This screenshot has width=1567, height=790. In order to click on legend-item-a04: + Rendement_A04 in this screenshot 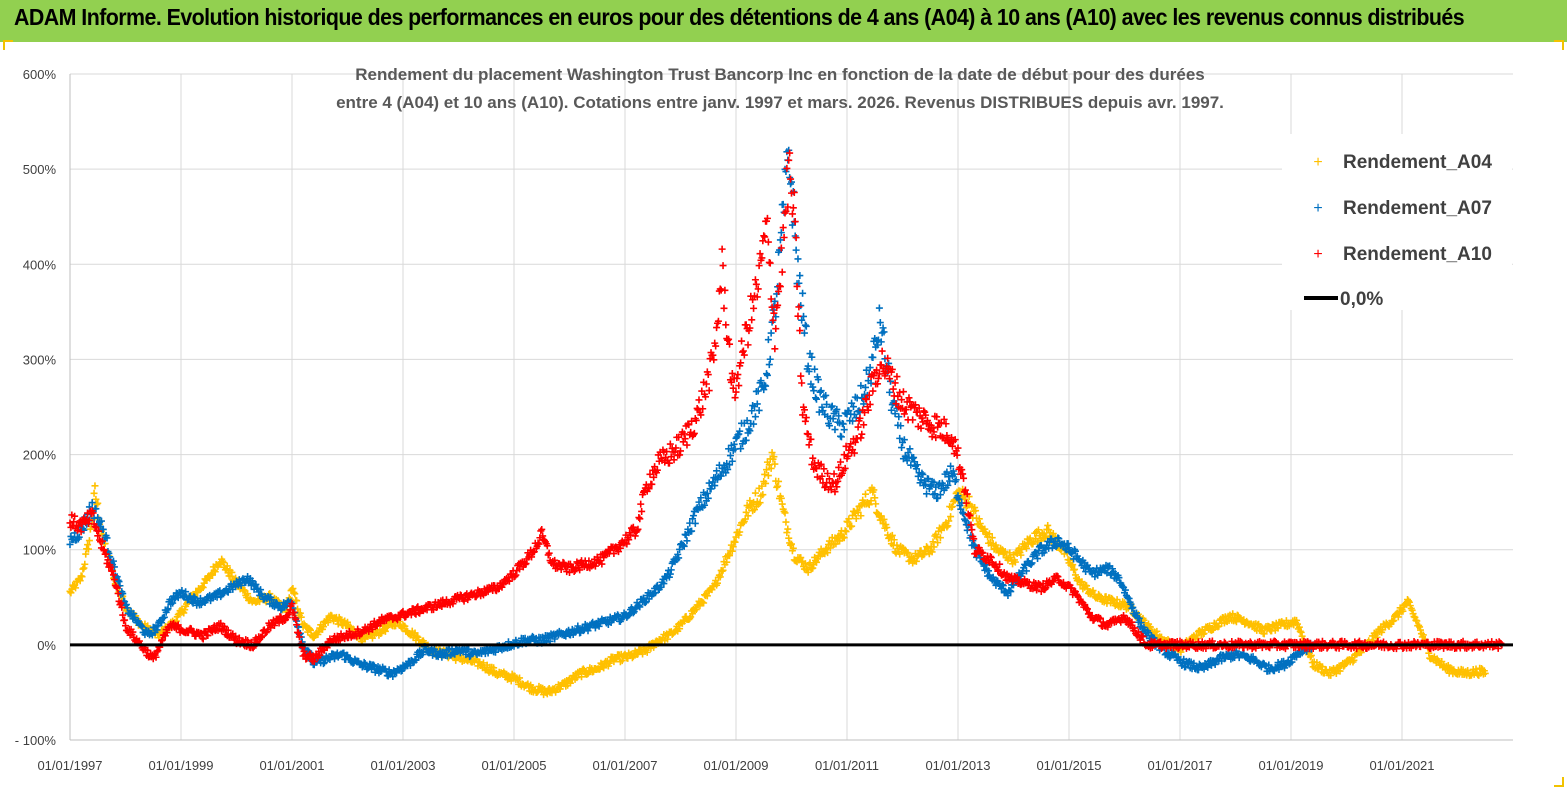, I will do `click(1402, 162)`.